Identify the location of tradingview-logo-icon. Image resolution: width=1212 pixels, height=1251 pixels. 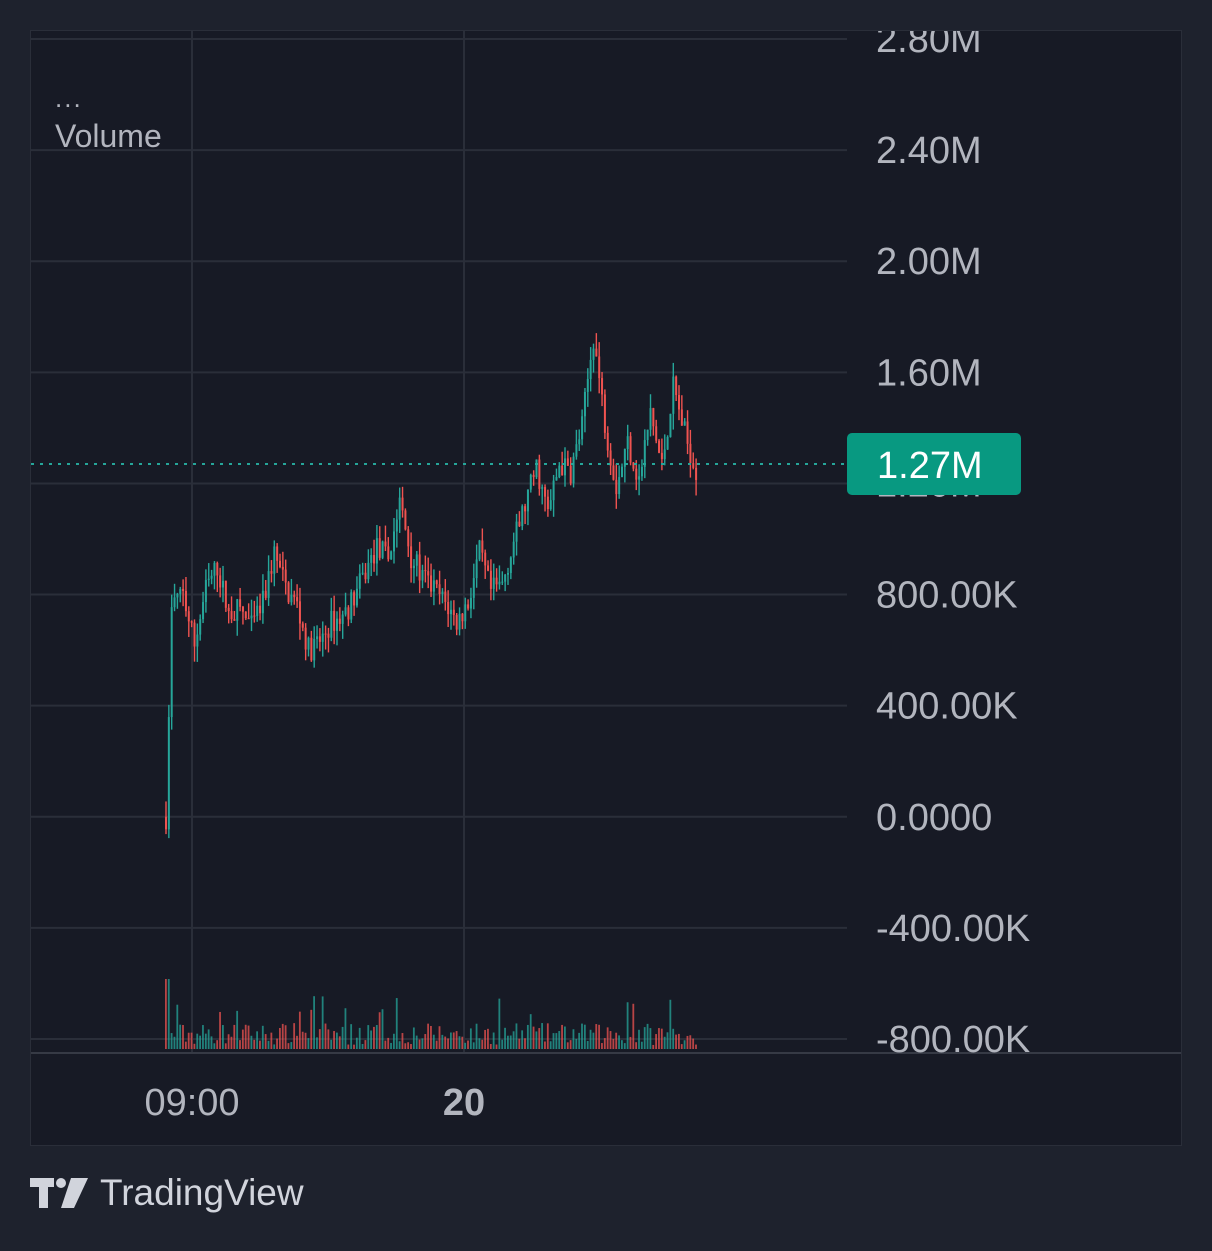
(59, 1193).